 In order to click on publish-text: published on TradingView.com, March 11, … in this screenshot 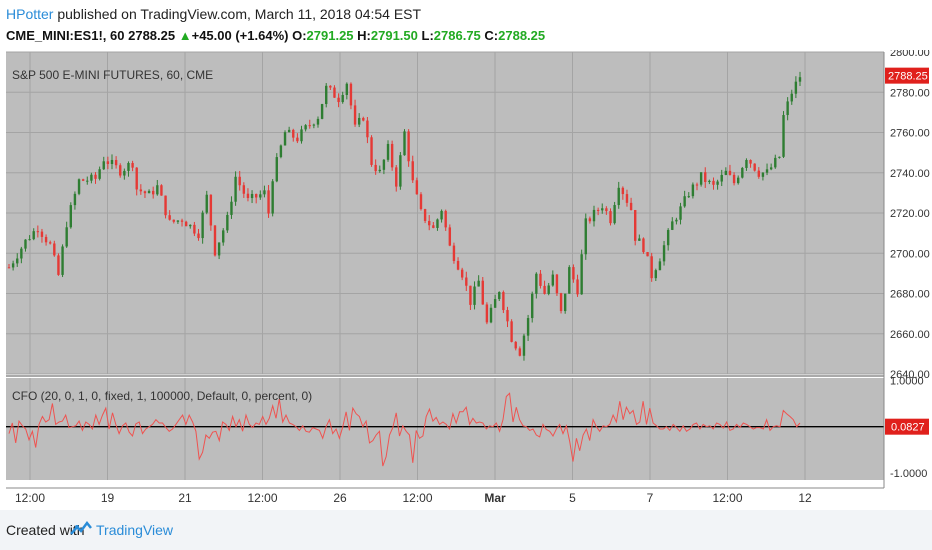, I will do `click(237, 14)`.